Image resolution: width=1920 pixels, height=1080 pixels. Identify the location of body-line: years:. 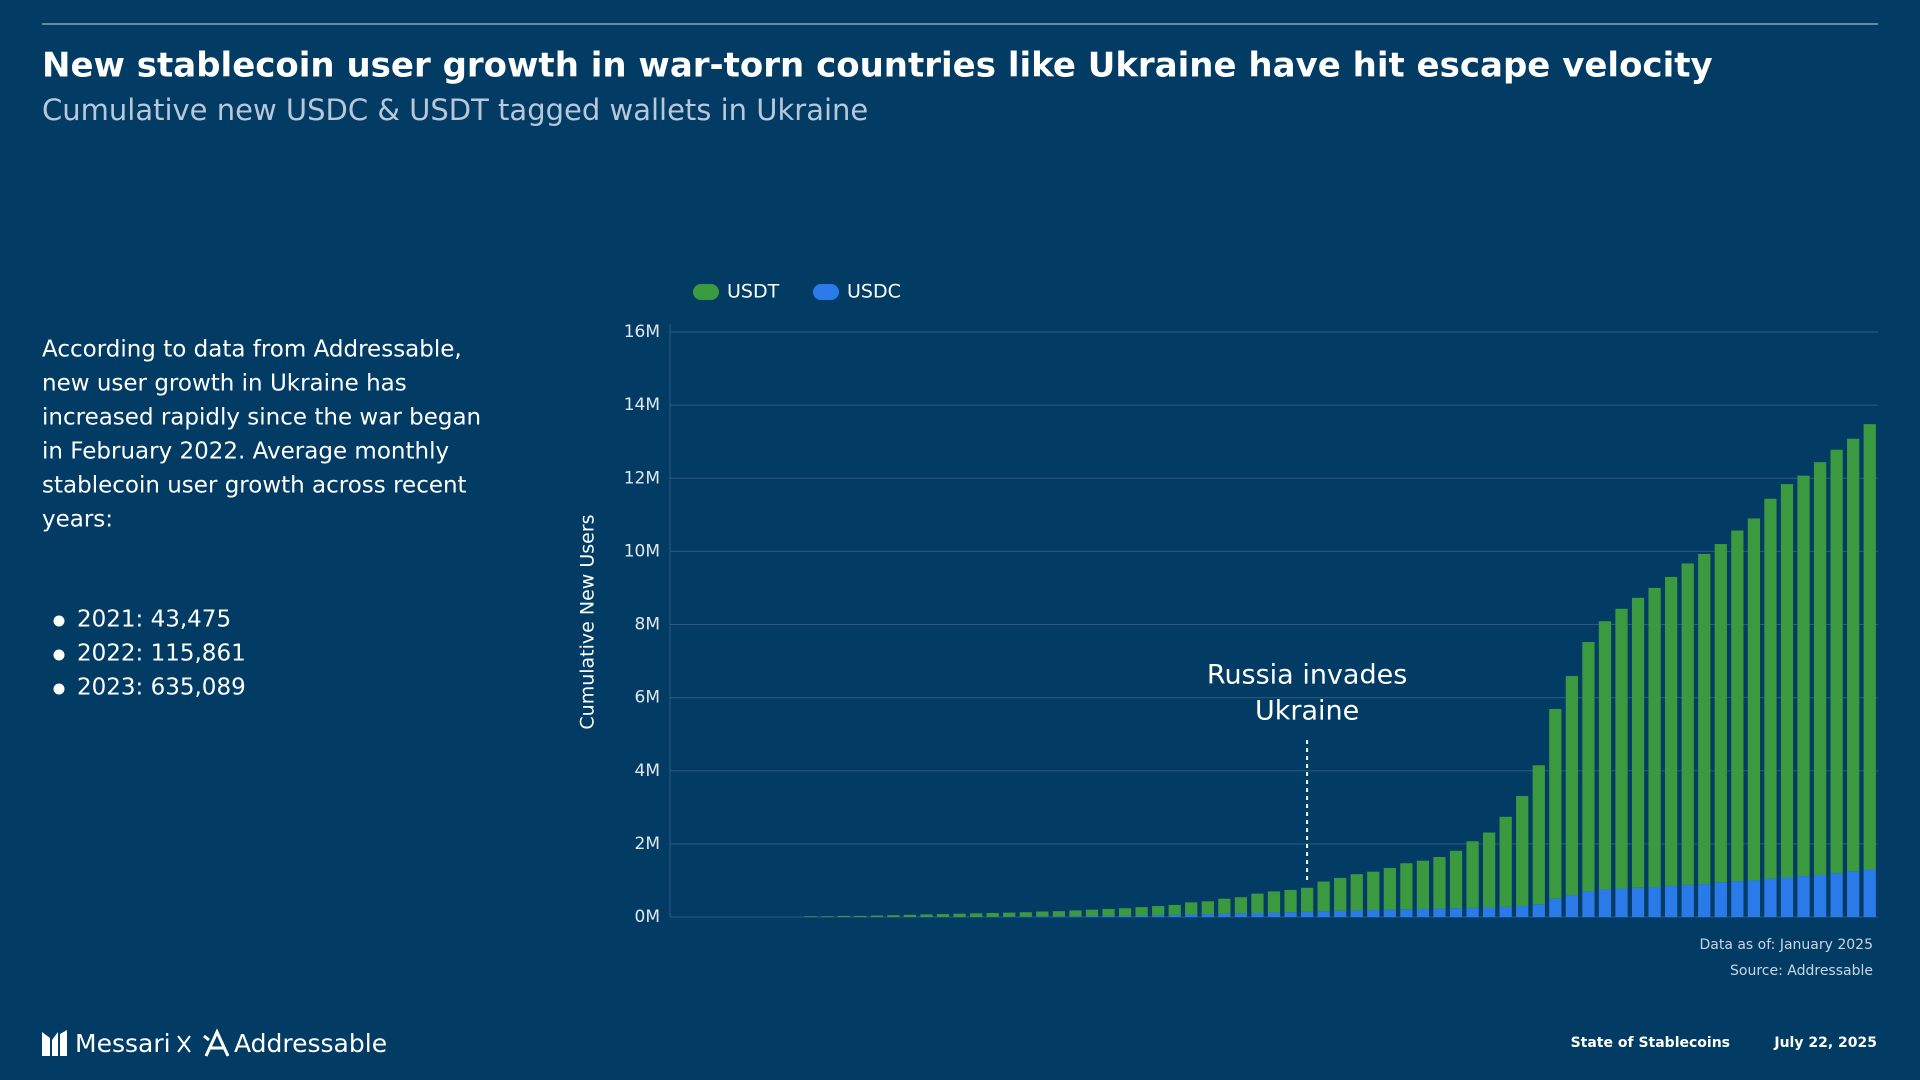
(77, 520).